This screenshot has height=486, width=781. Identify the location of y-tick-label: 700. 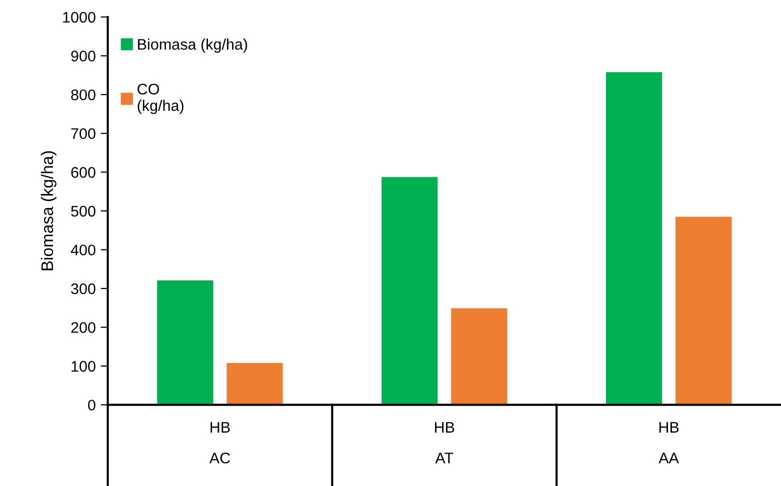
(83, 134).